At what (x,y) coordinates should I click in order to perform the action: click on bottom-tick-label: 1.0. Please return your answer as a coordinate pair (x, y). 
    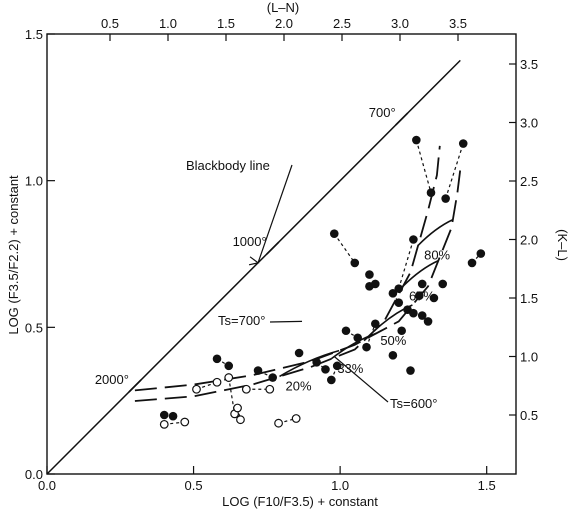
    Looking at the image, I should click on (340, 485).